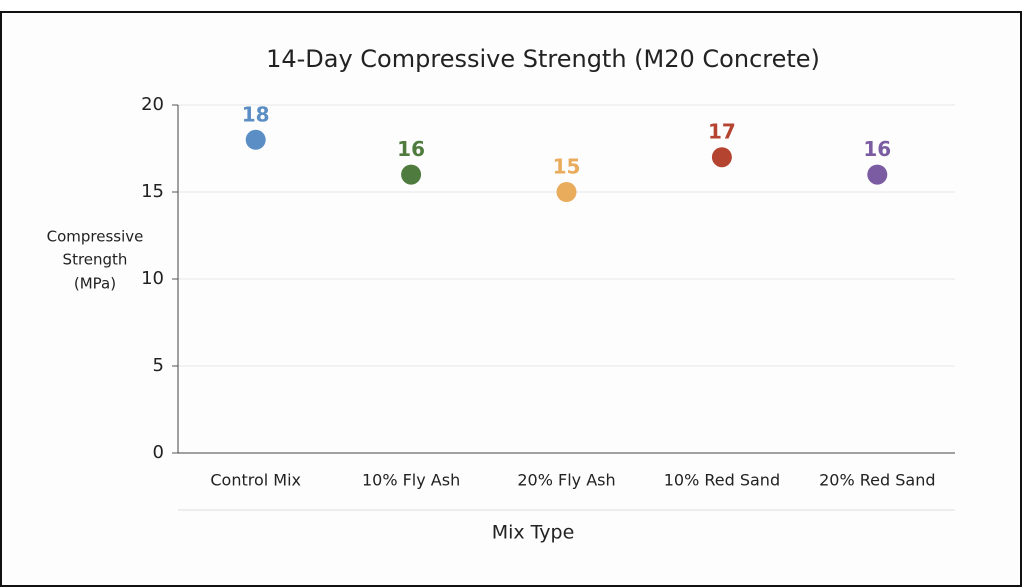  Describe the element at coordinates (95, 260) in the screenshot. I see `y-axis-label: Strength` at that location.